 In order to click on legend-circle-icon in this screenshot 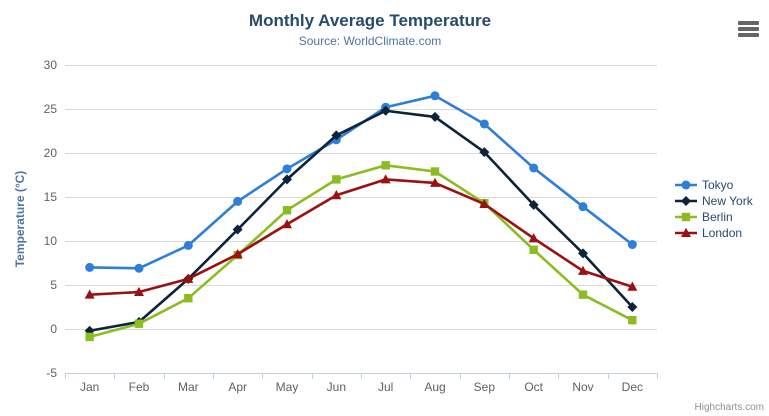, I will do `click(686, 185)`.